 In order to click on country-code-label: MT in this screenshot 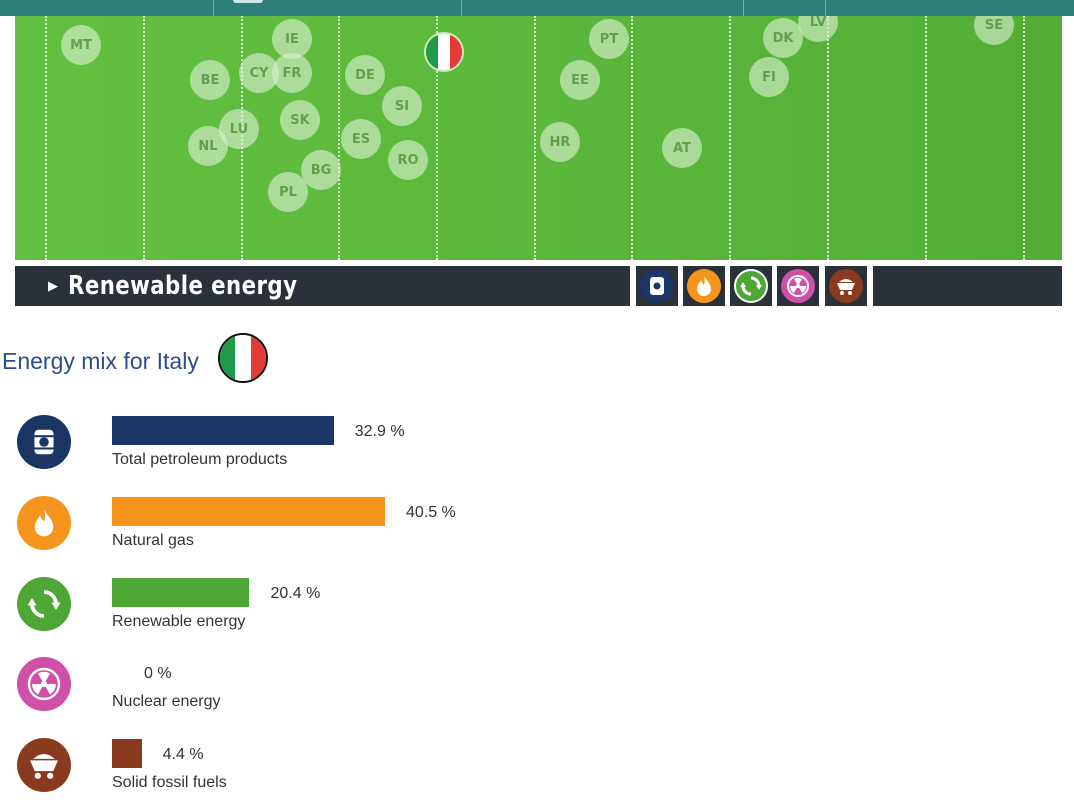, I will do `click(81, 45)`.